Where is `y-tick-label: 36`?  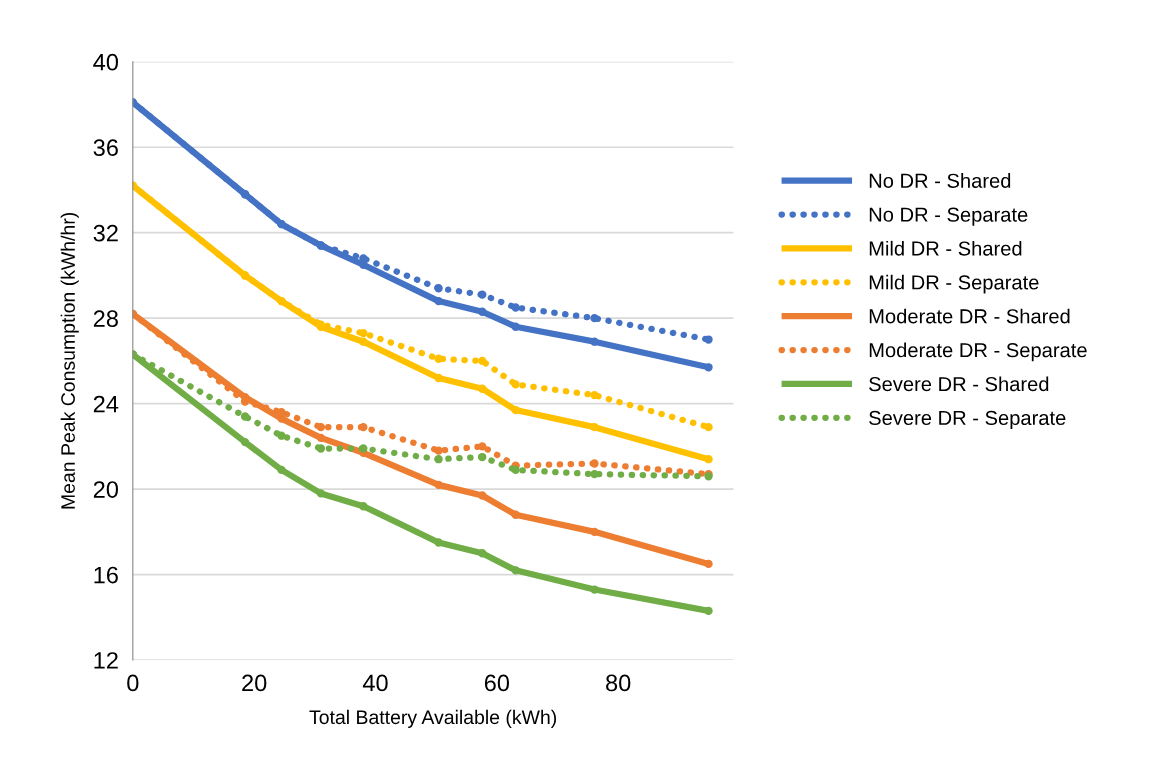 y-tick-label: 36 is located at coordinates (105, 148).